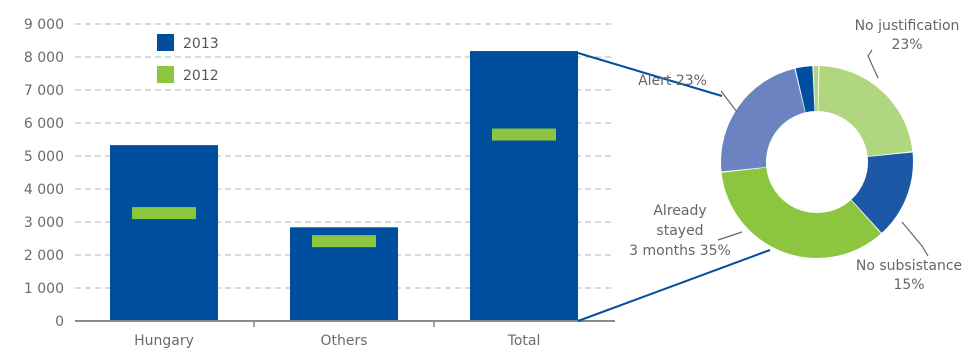 The image size is (975, 350). I want to click on y-tick-label: 7 000, so click(44, 91).